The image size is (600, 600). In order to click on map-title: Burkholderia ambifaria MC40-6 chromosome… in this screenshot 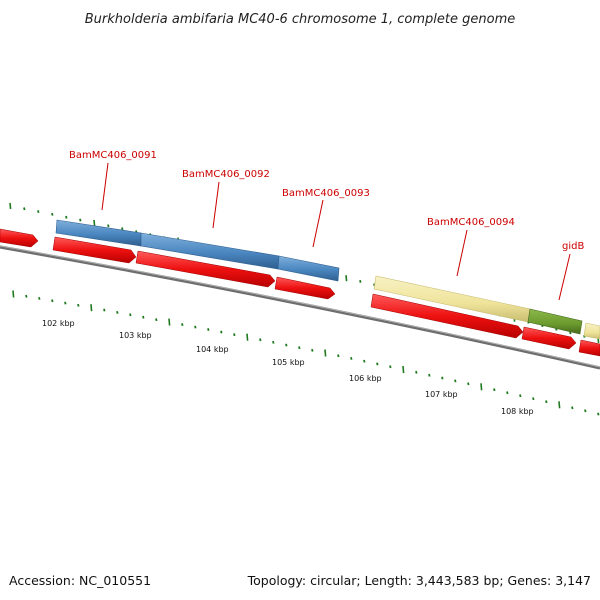, I will do `click(300, 19)`.